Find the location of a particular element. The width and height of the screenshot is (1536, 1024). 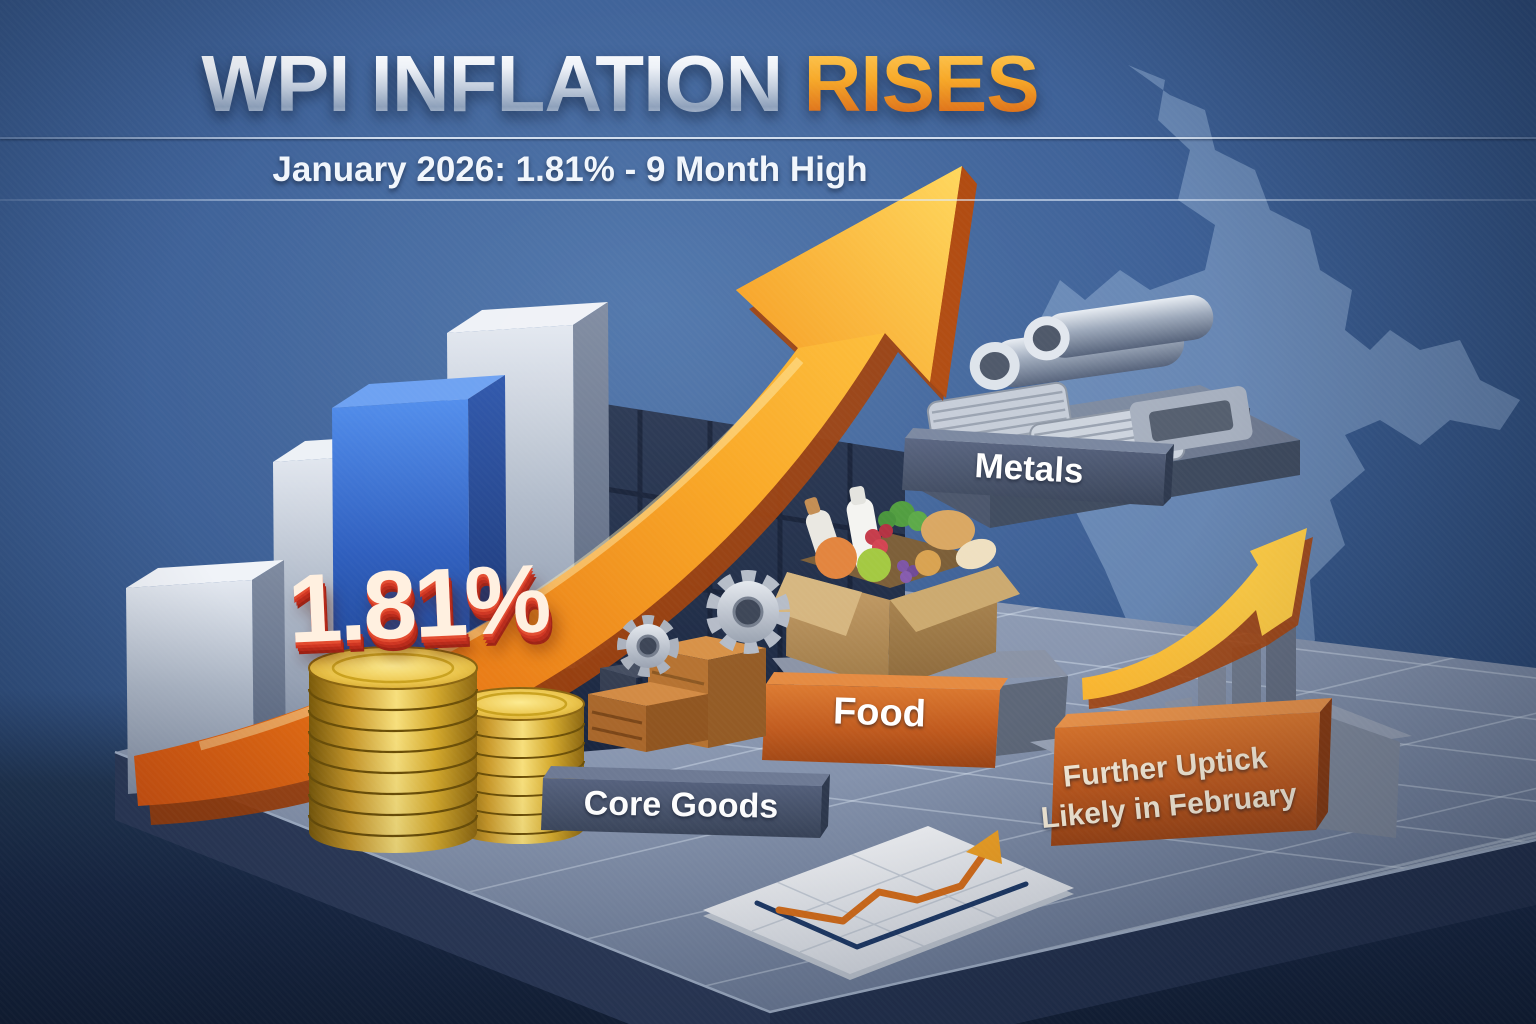

core-goods-plaque is located at coordinates (685, 802).